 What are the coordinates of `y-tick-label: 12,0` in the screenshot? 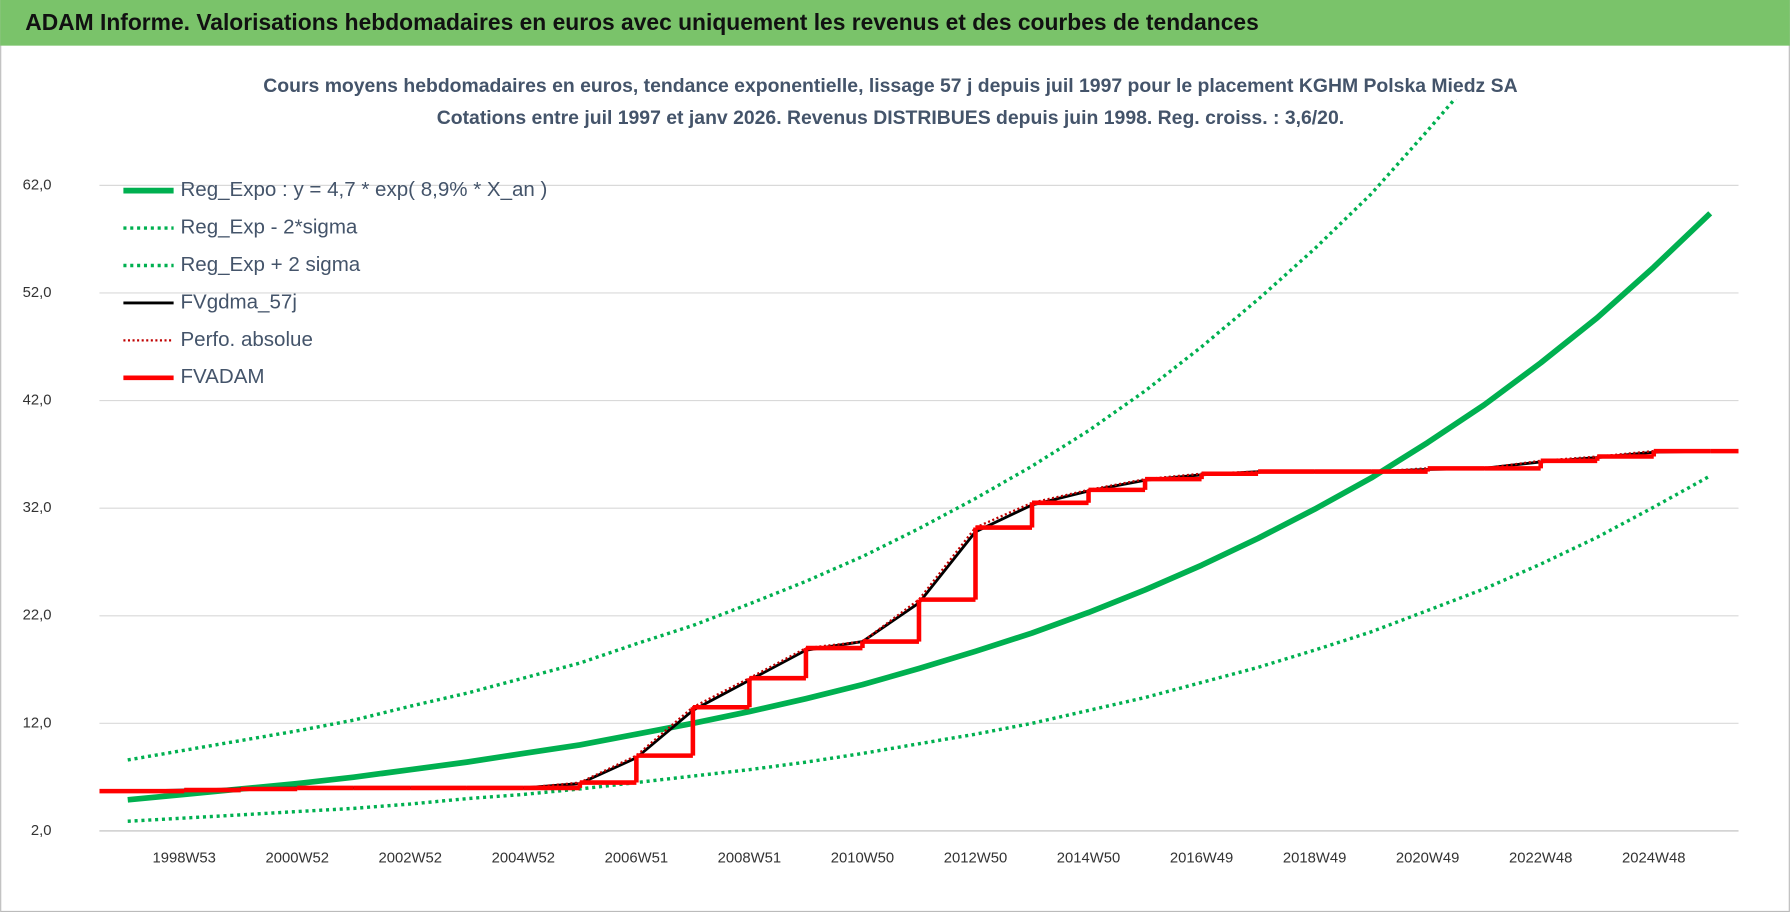 It's located at (37, 723).